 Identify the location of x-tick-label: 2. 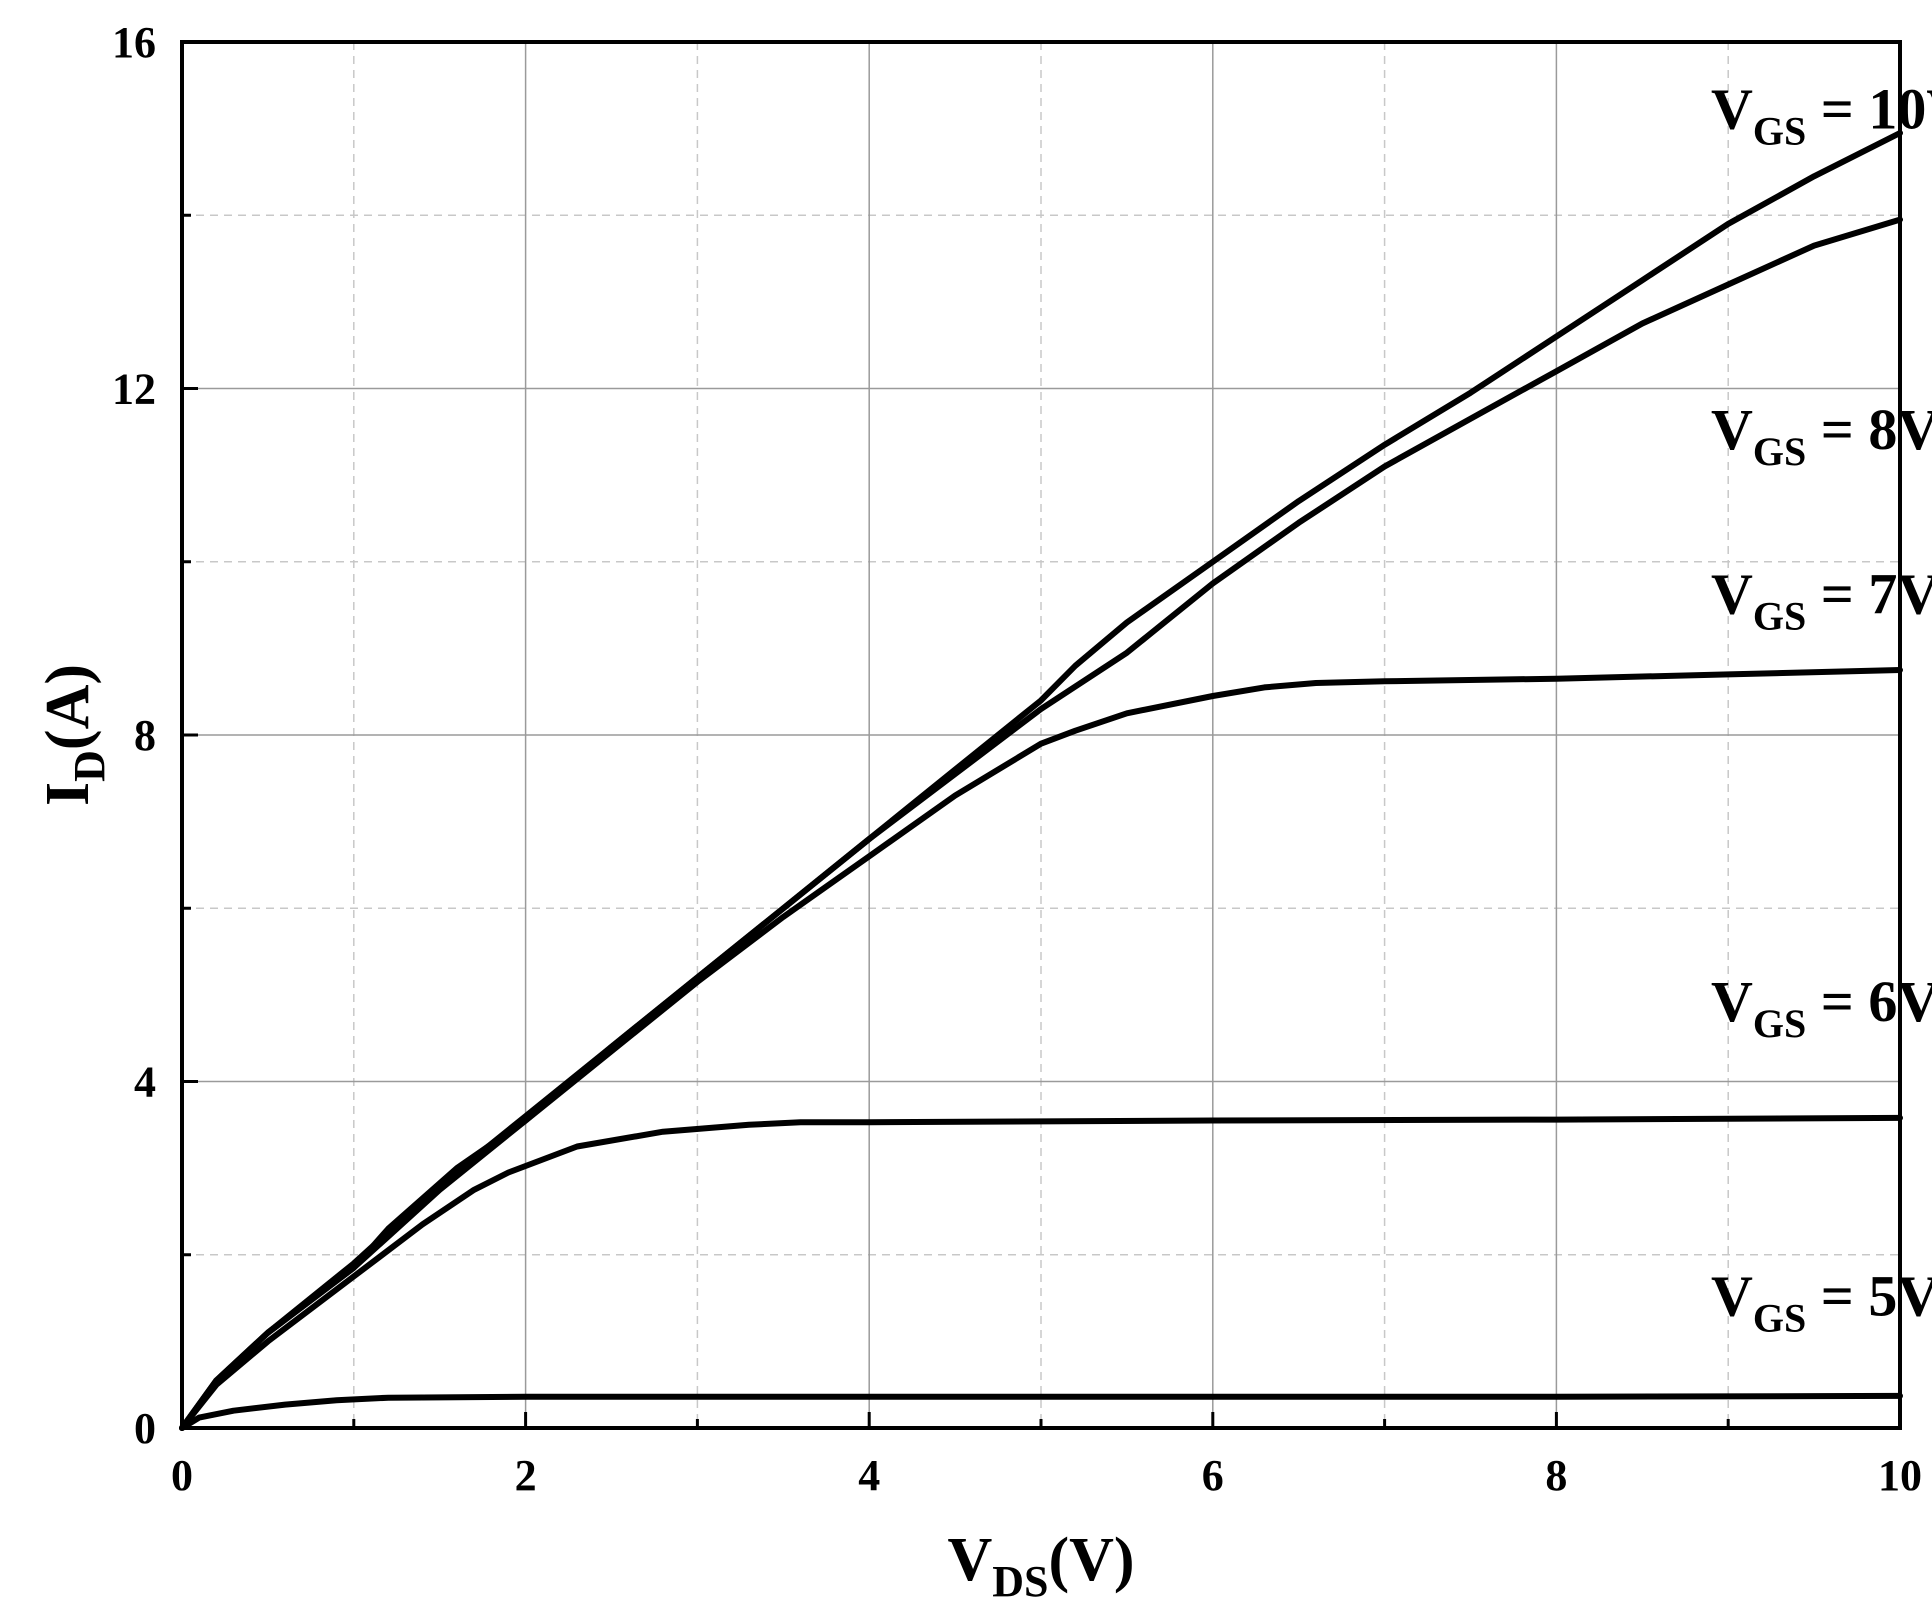
(526, 1475).